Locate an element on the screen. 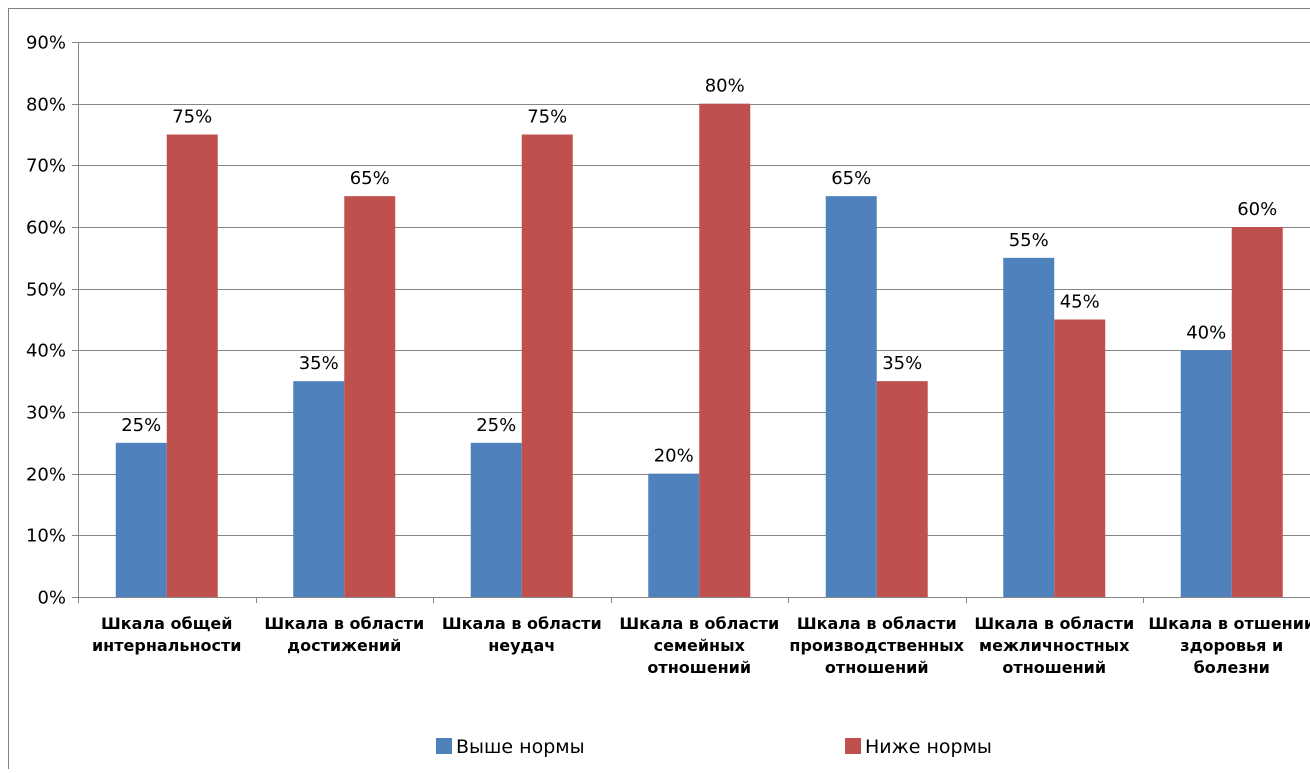 The height and width of the screenshot is (773, 1310). category-label-line: Шкала общей is located at coordinates (166, 623).